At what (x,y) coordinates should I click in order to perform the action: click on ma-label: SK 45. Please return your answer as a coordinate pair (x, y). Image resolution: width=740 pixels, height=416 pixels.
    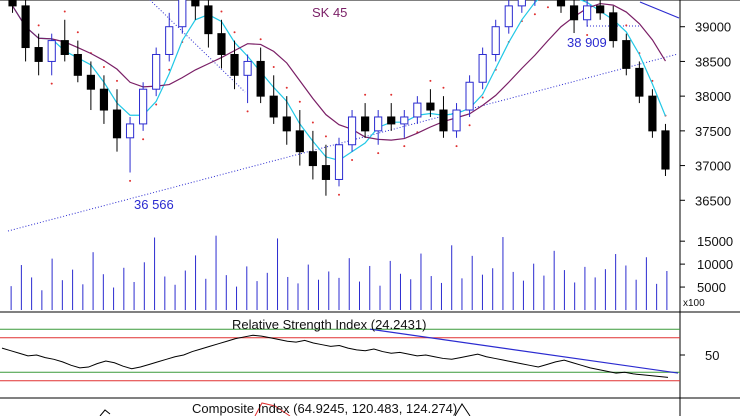
    Looking at the image, I should click on (329, 12).